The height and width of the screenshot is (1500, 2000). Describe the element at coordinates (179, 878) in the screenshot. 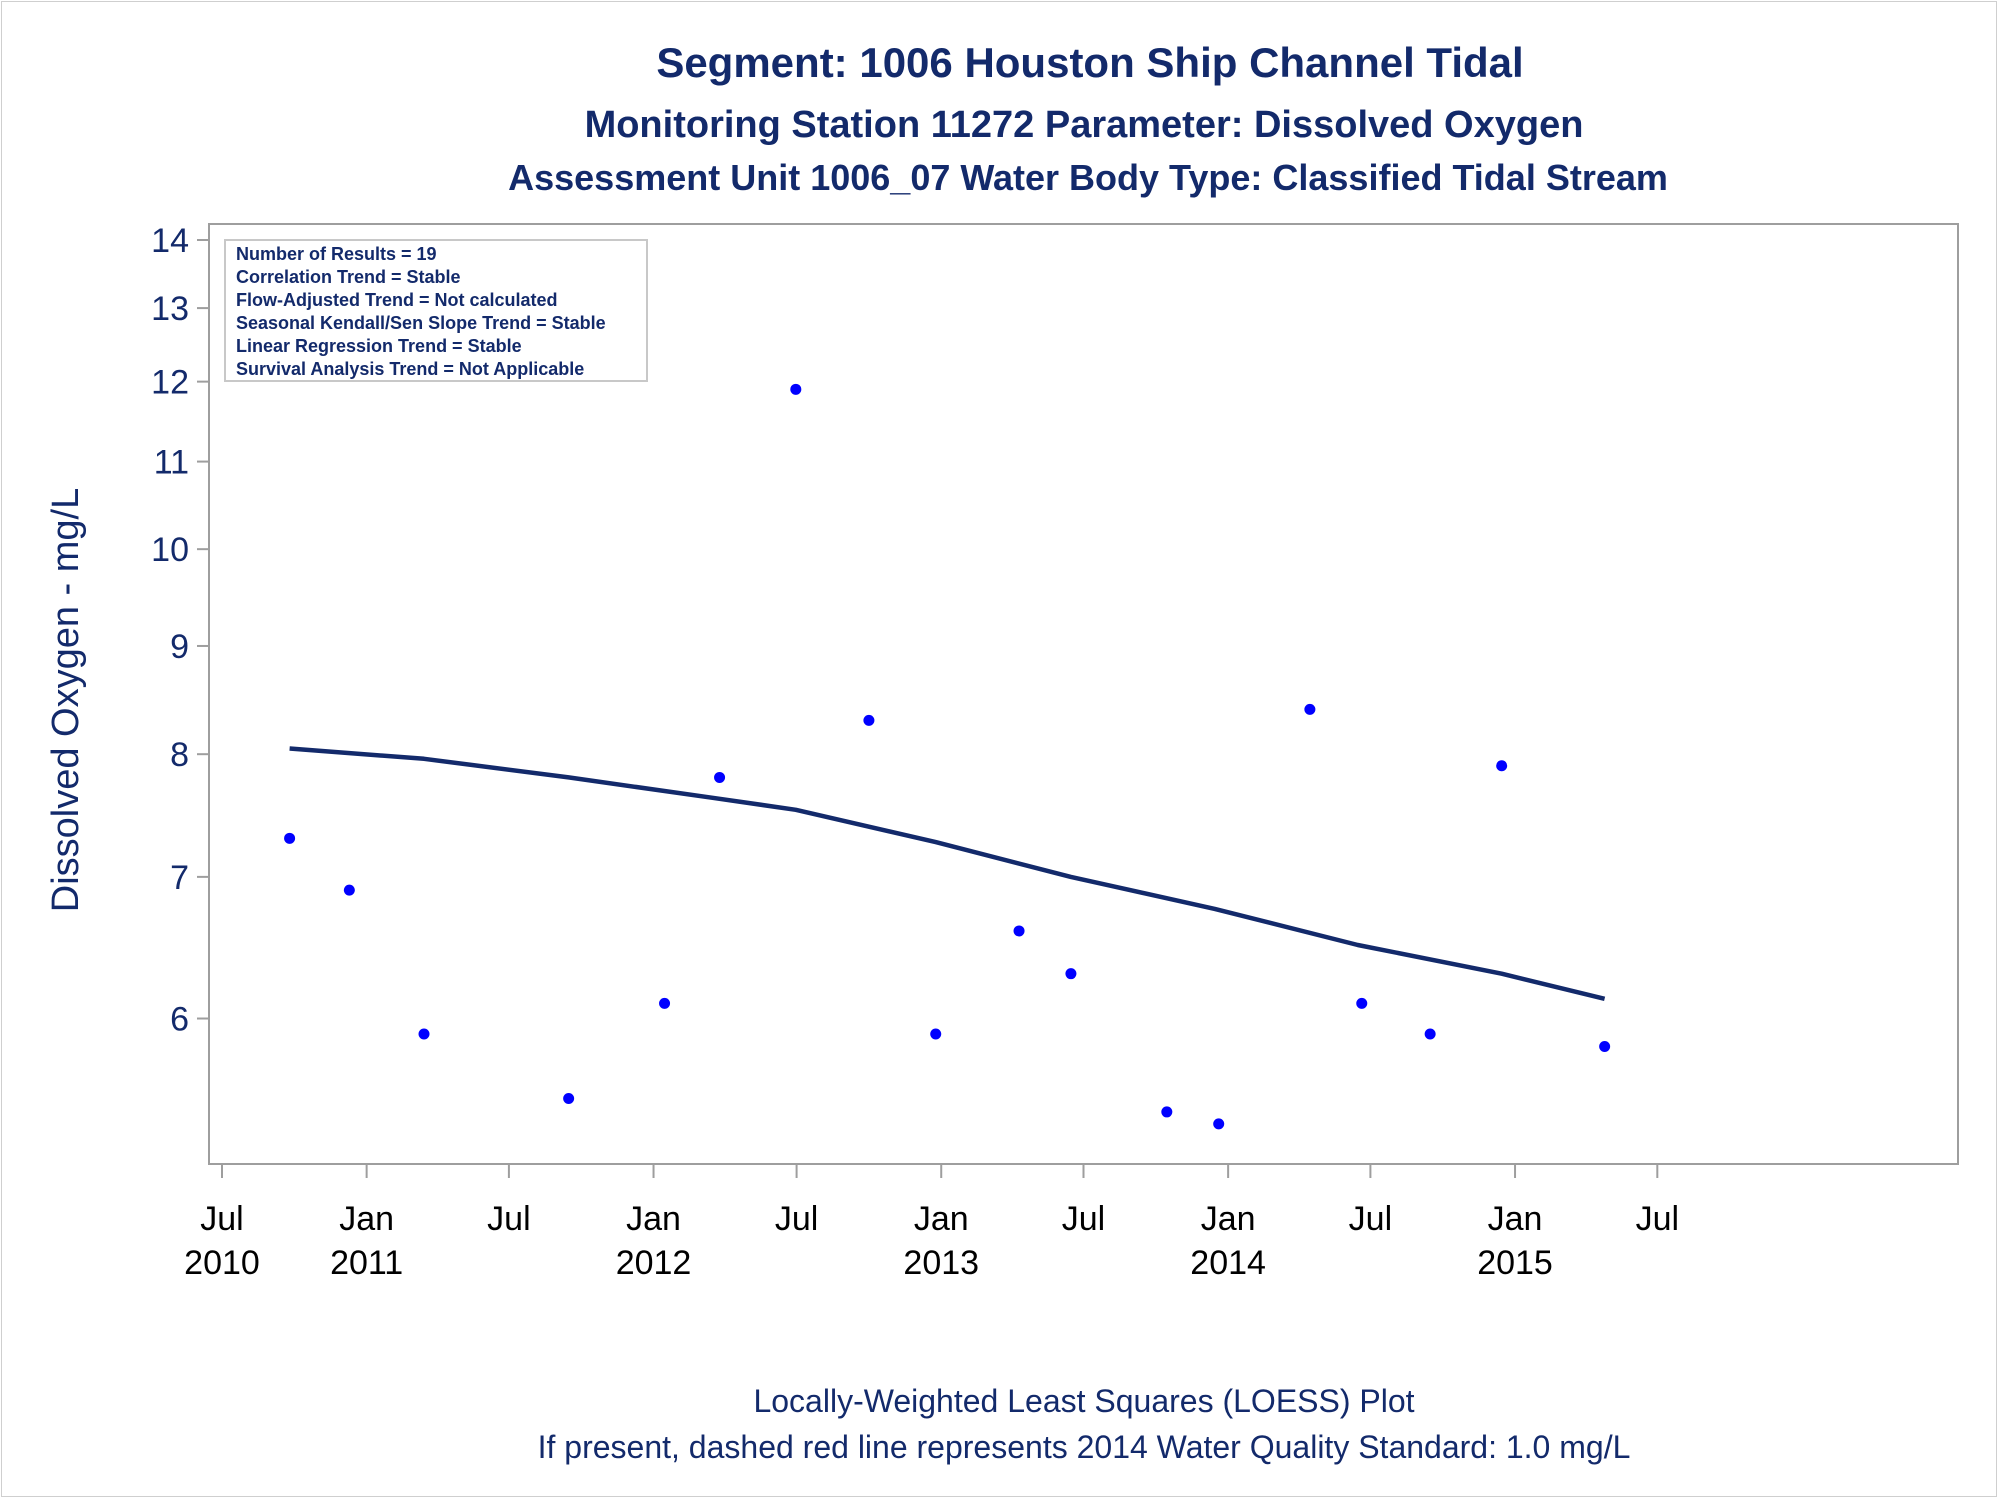

I see `y-tick-label: 7` at that location.